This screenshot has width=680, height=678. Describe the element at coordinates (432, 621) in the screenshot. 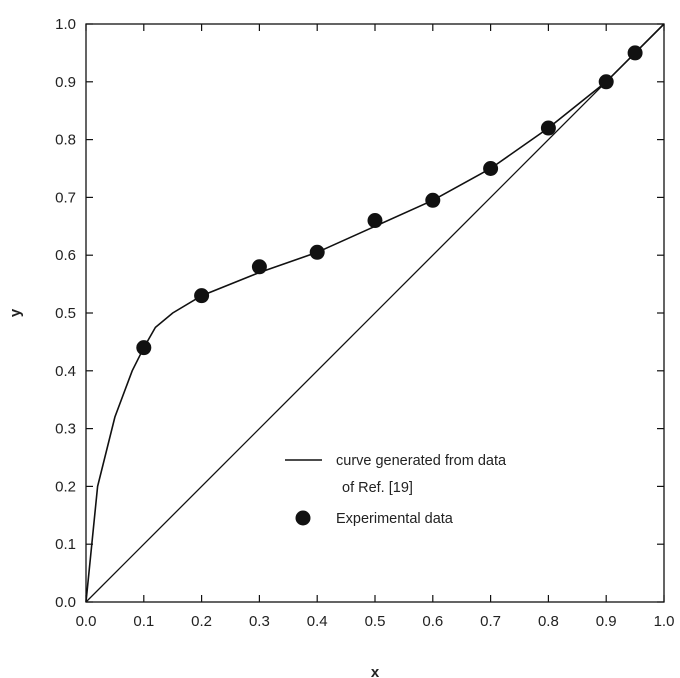

I see `x-tick-label: 0.6` at that location.